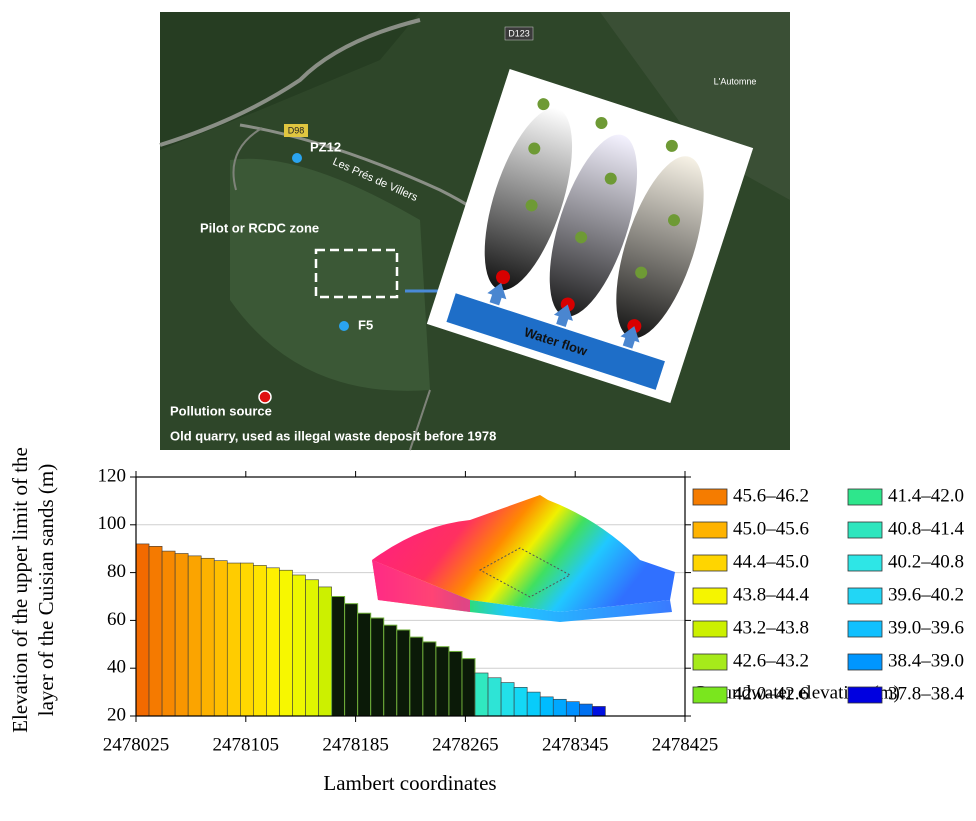  What do you see at coordinates (926, 660) in the screenshot?
I see `legend-label: 38.4–39.0` at bounding box center [926, 660].